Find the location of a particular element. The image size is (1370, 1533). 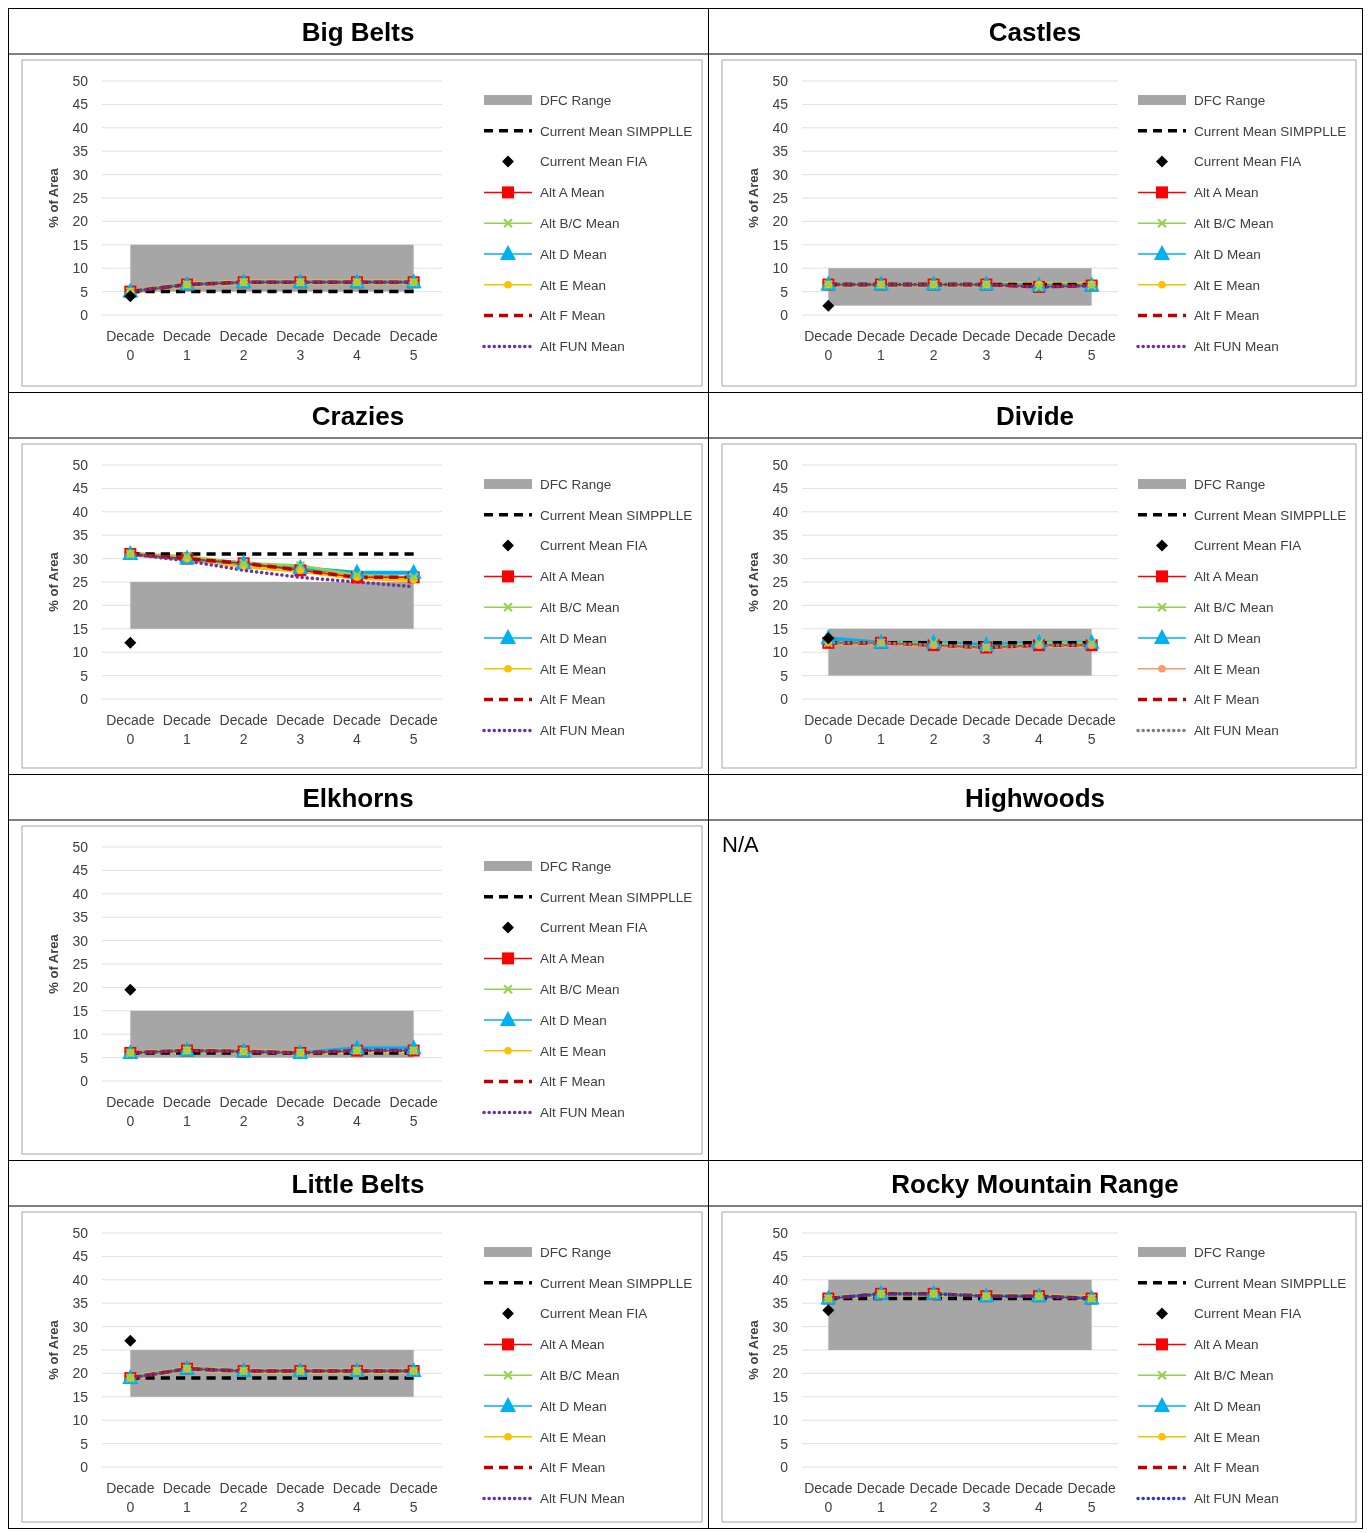

chart-title: Big Belts is located at coordinates (358, 32).